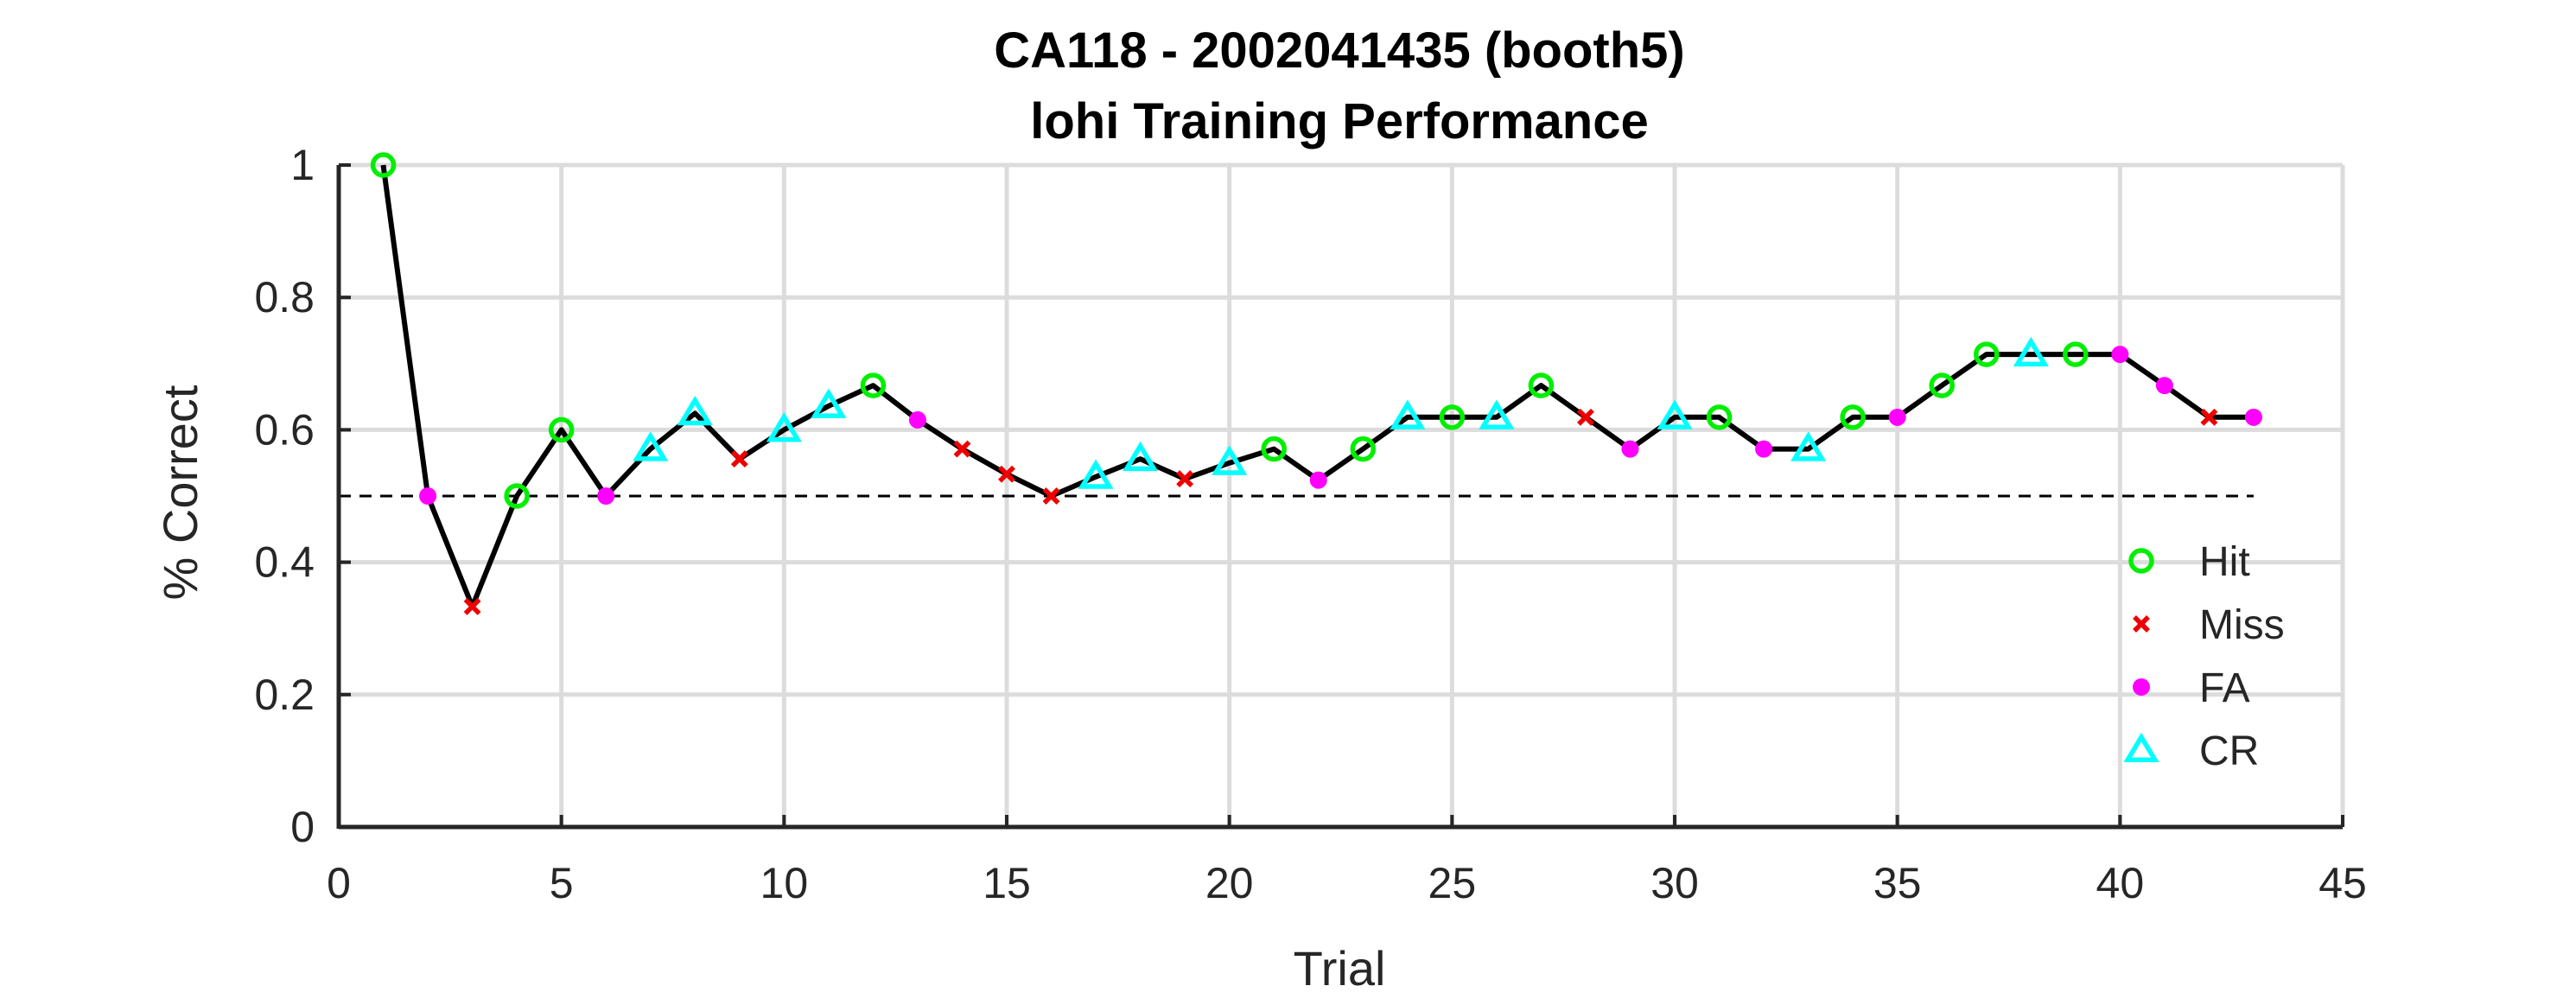 The height and width of the screenshot is (1005, 2576). What do you see at coordinates (302, 827) in the screenshot?
I see `y-tick-label: 0` at bounding box center [302, 827].